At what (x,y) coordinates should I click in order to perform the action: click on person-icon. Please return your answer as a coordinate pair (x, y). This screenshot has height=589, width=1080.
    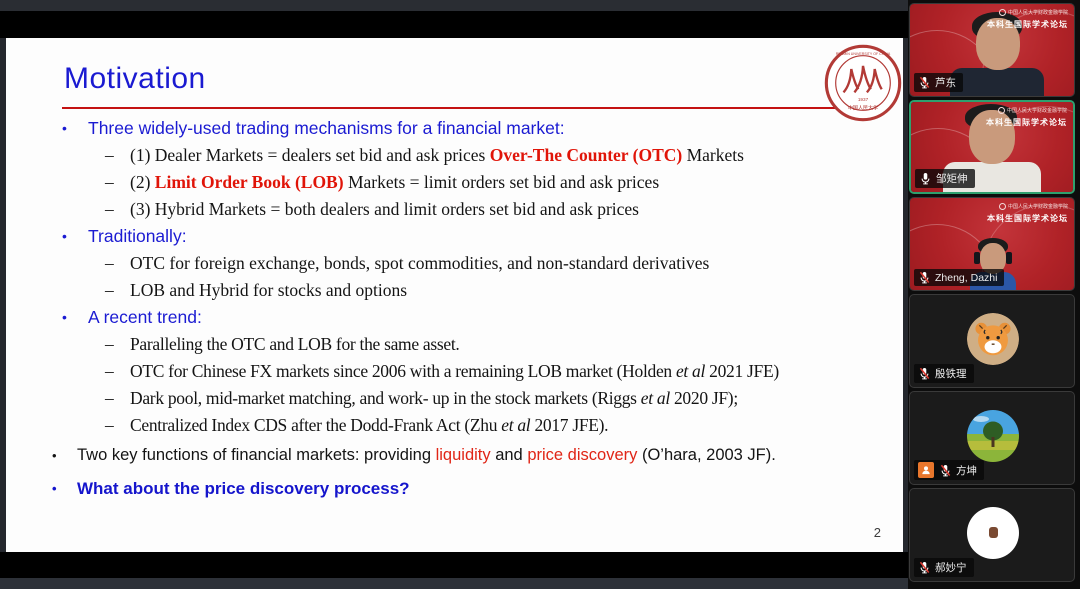
    Looking at the image, I should click on (926, 470).